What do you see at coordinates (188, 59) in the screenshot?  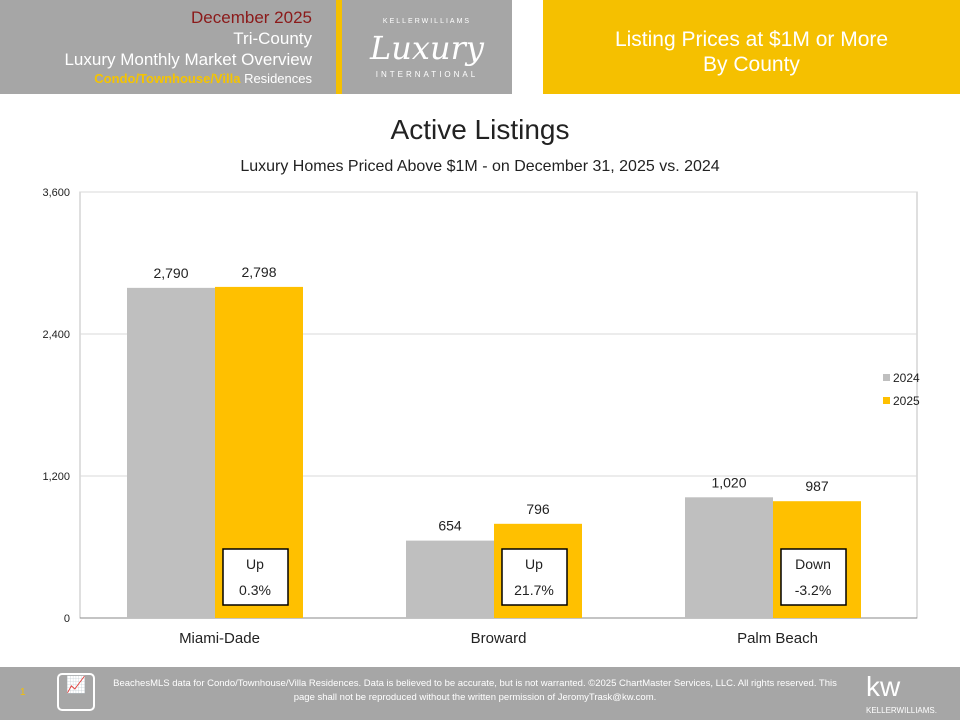 I see `report-name: Luxury Monthly Market Overview` at bounding box center [188, 59].